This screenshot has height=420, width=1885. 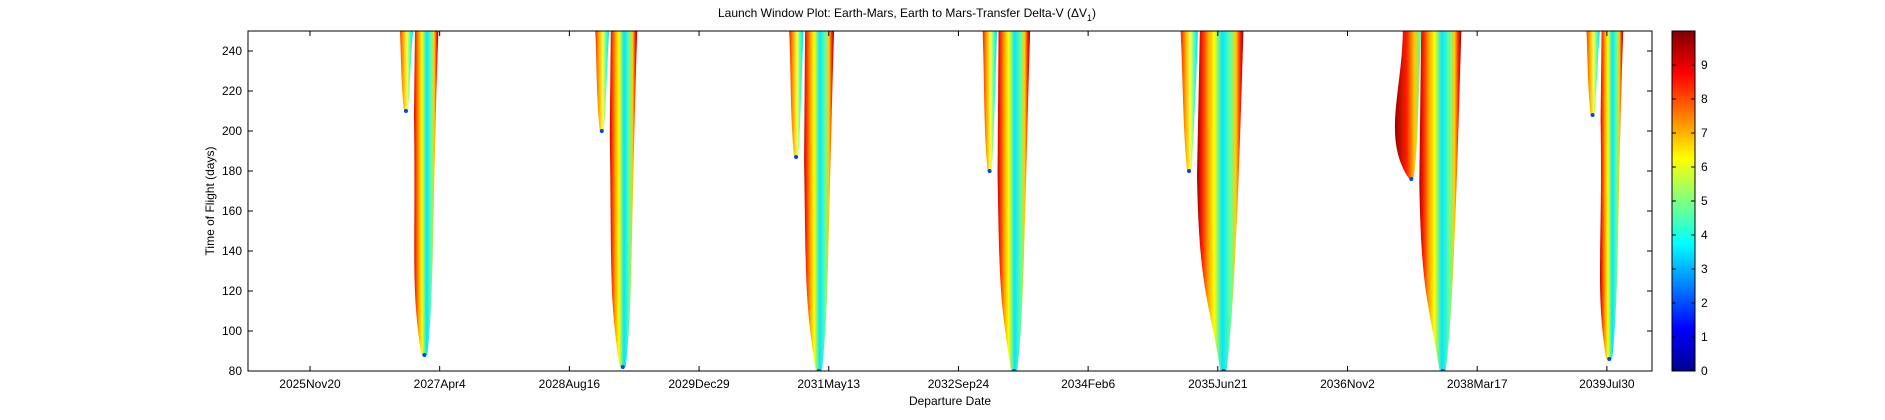 What do you see at coordinates (1690, 218) in the screenshot?
I see `colorbar-axis: 0 1 2 3 4 5 6 7 8 9` at bounding box center [1690, 218].